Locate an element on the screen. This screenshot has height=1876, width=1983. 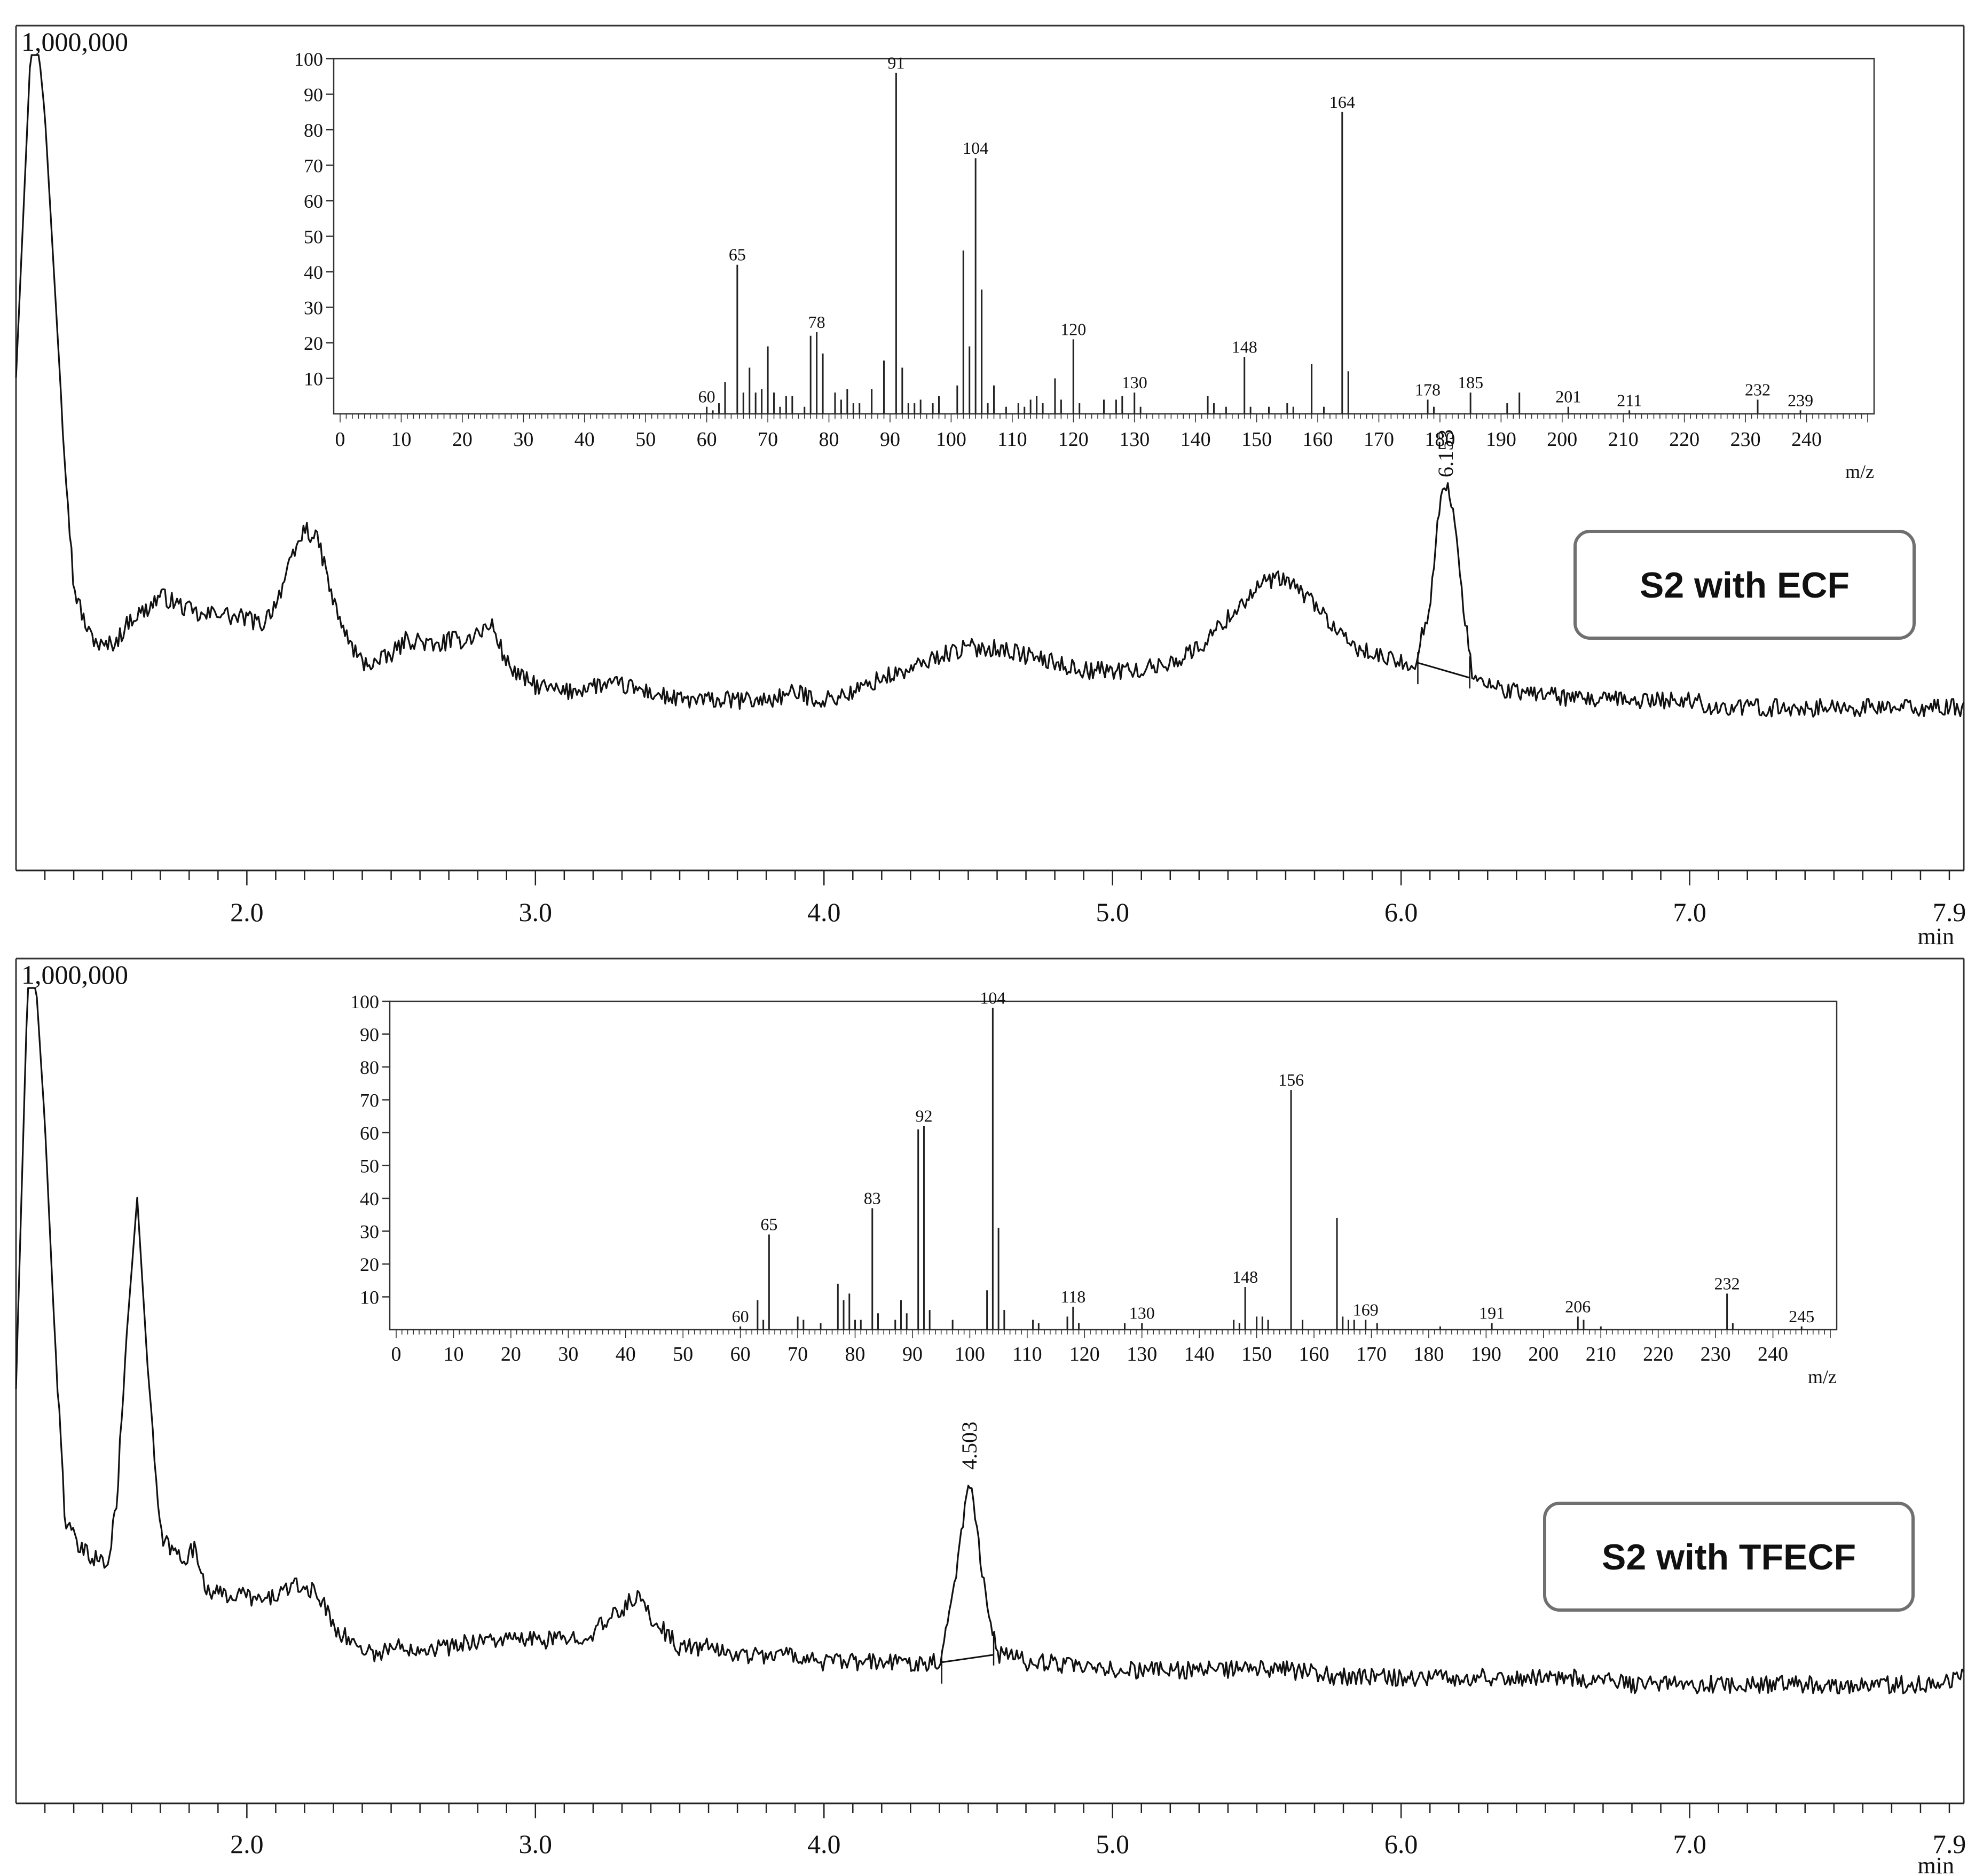
inset-x-tick-label: 90 is located at coordinates (890, 440).